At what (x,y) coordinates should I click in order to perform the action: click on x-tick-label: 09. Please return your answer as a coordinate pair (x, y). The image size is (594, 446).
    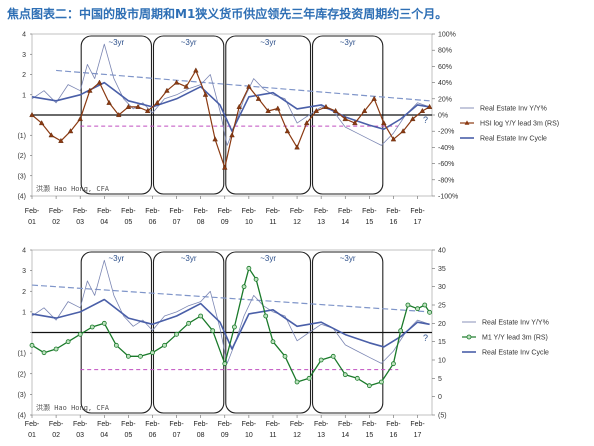
    Looking at the image, I should click on (225, 222).